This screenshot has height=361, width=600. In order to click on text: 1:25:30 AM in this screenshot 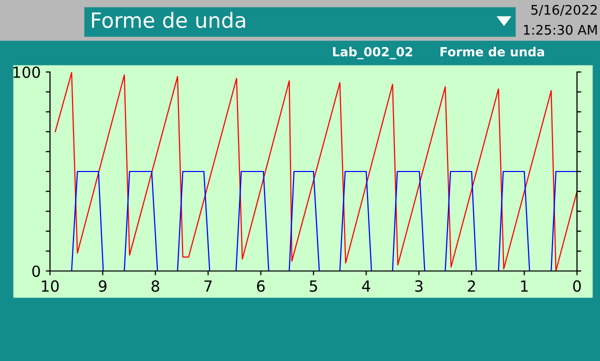, I will do `click(560, 29)`.